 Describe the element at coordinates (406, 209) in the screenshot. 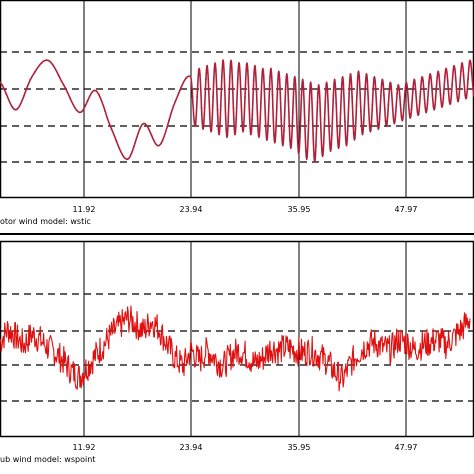

I see `x-tick-label: 47.97` at that location.